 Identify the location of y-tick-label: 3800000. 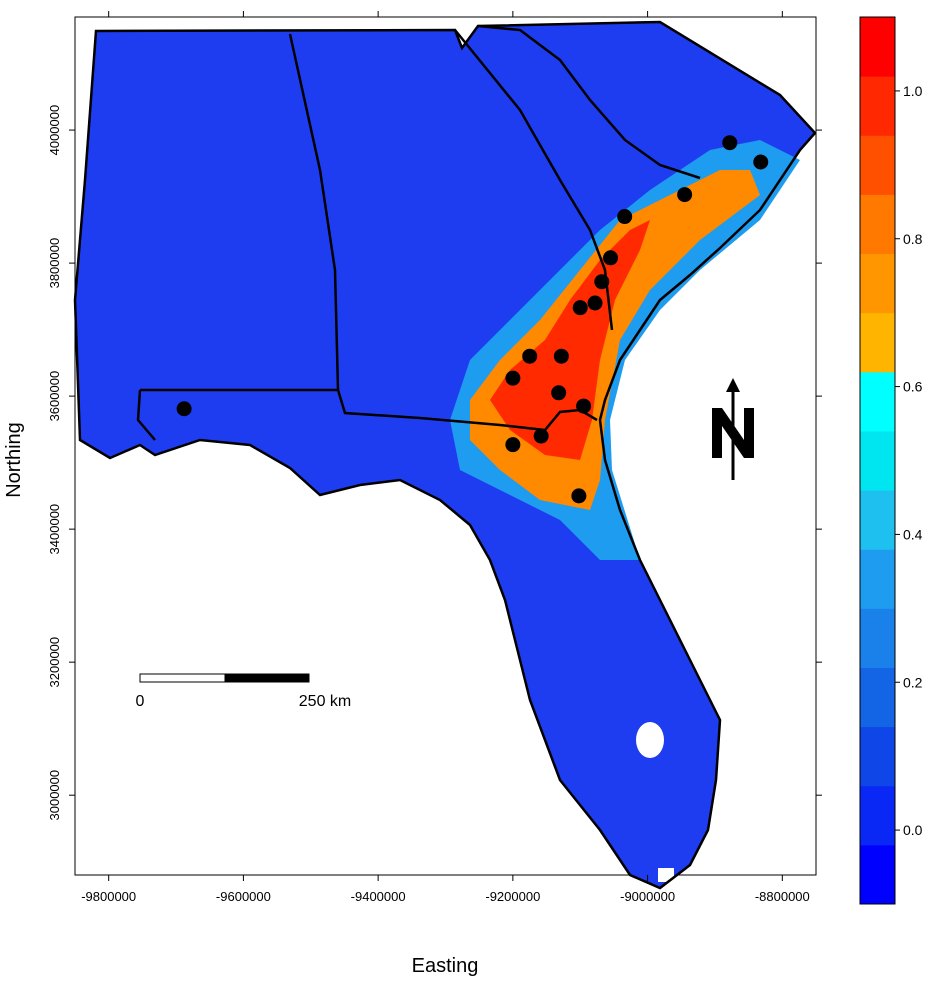
(54, 263).